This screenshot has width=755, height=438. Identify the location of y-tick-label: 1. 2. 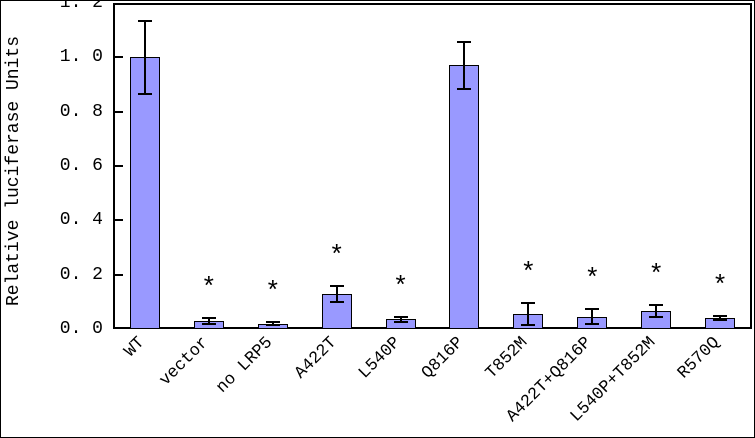
(81, 6).